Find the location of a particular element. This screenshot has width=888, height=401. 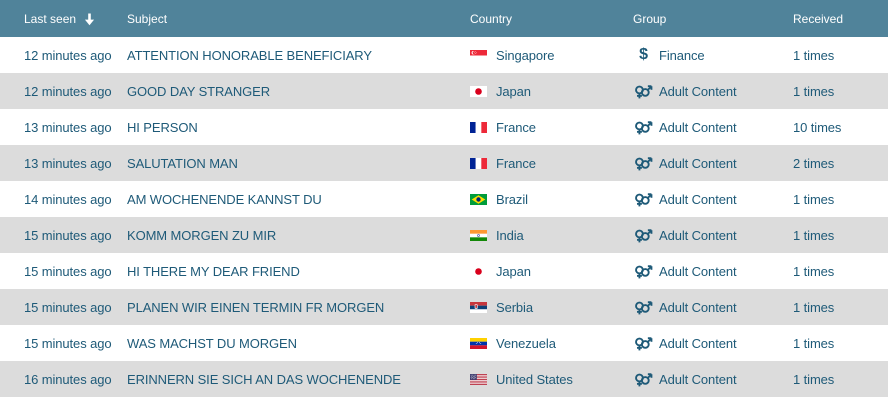

column-header-label: Subject is located at coordinates (147, 18).